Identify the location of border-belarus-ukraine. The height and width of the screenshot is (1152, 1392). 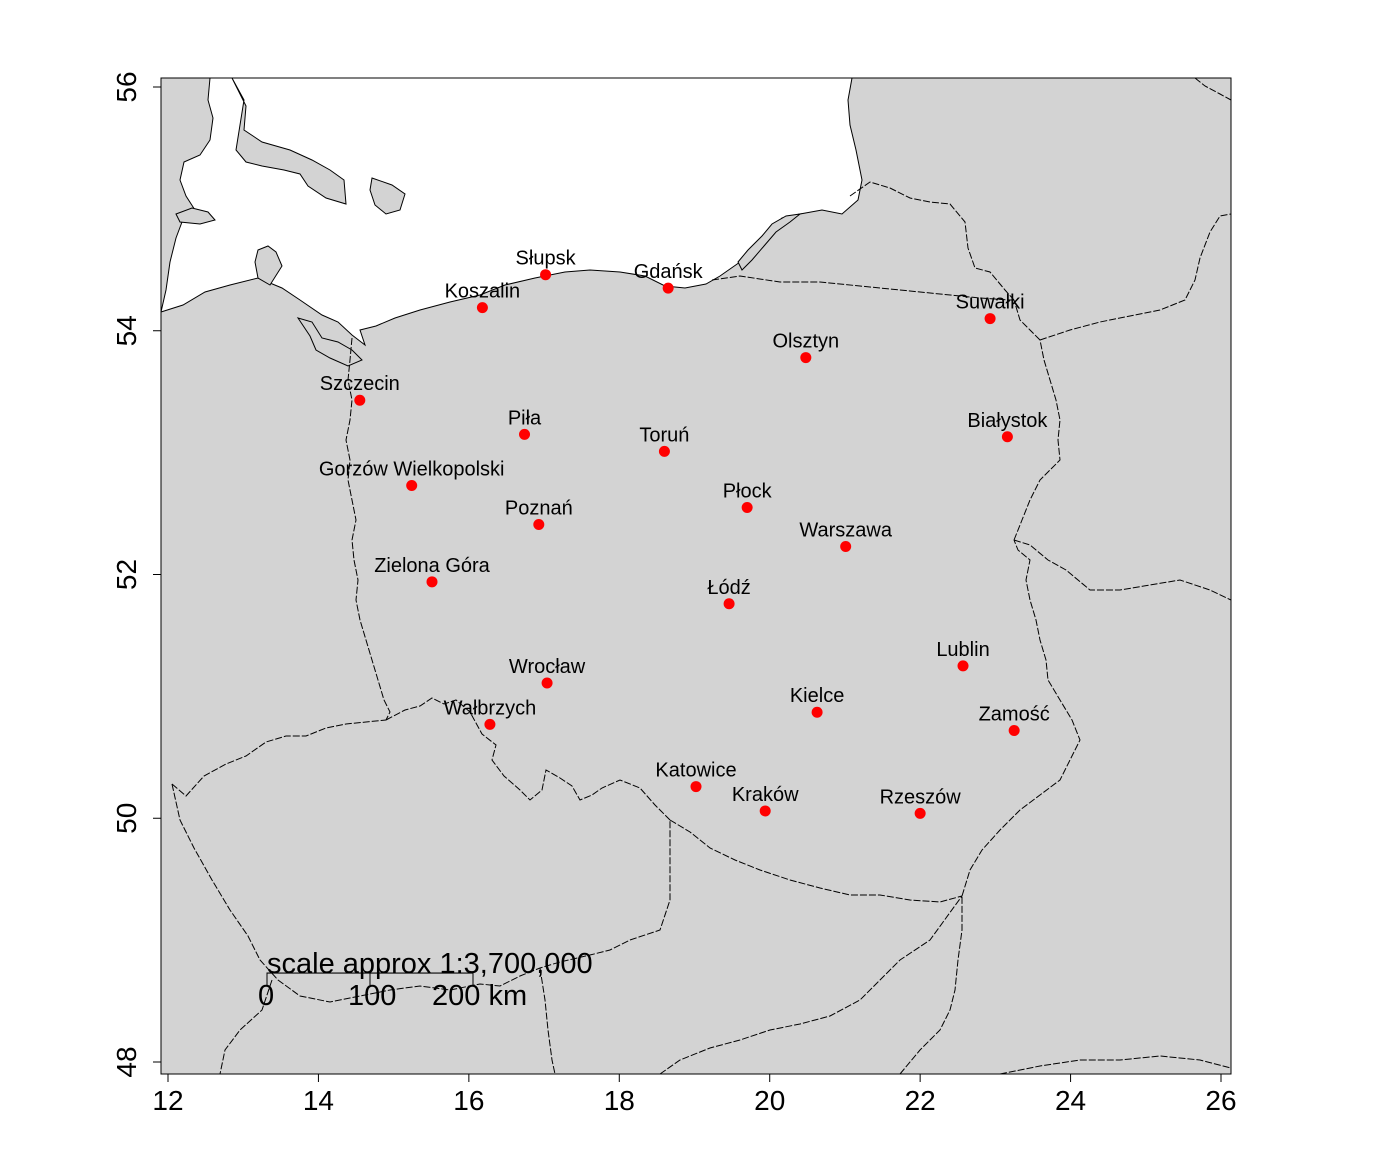
(1122, 570).